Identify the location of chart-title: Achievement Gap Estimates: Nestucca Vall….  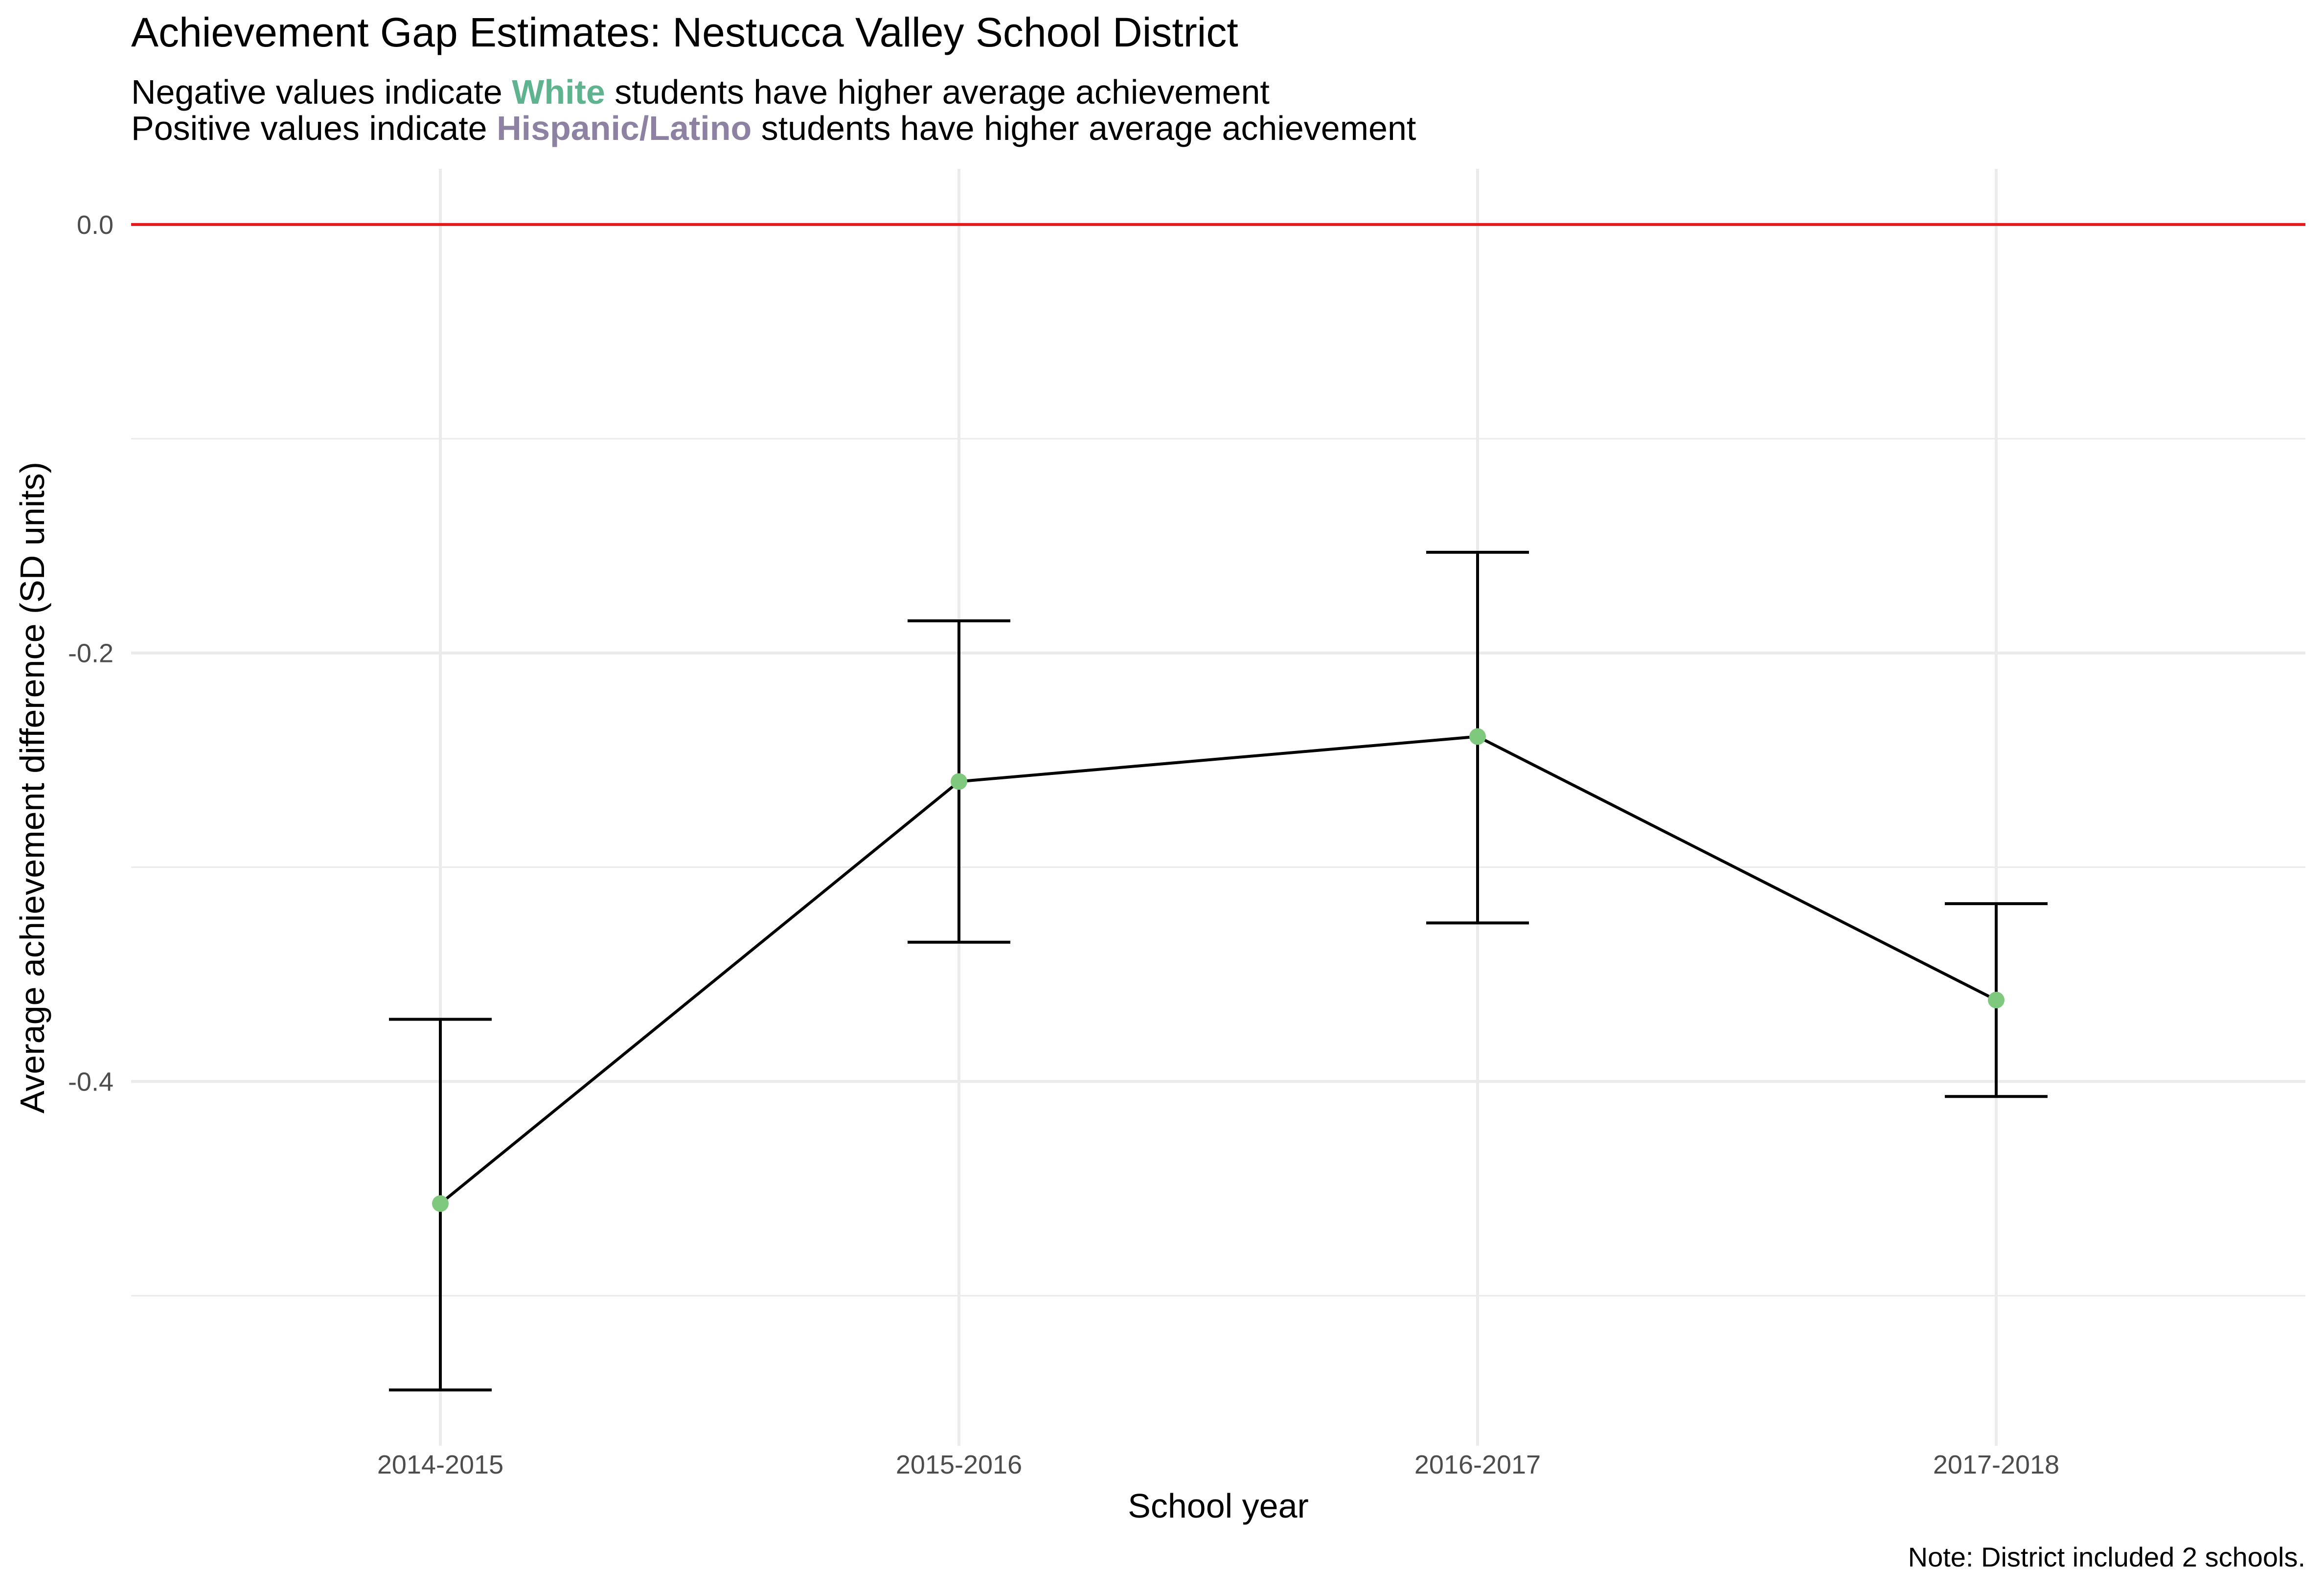
(684, 32).